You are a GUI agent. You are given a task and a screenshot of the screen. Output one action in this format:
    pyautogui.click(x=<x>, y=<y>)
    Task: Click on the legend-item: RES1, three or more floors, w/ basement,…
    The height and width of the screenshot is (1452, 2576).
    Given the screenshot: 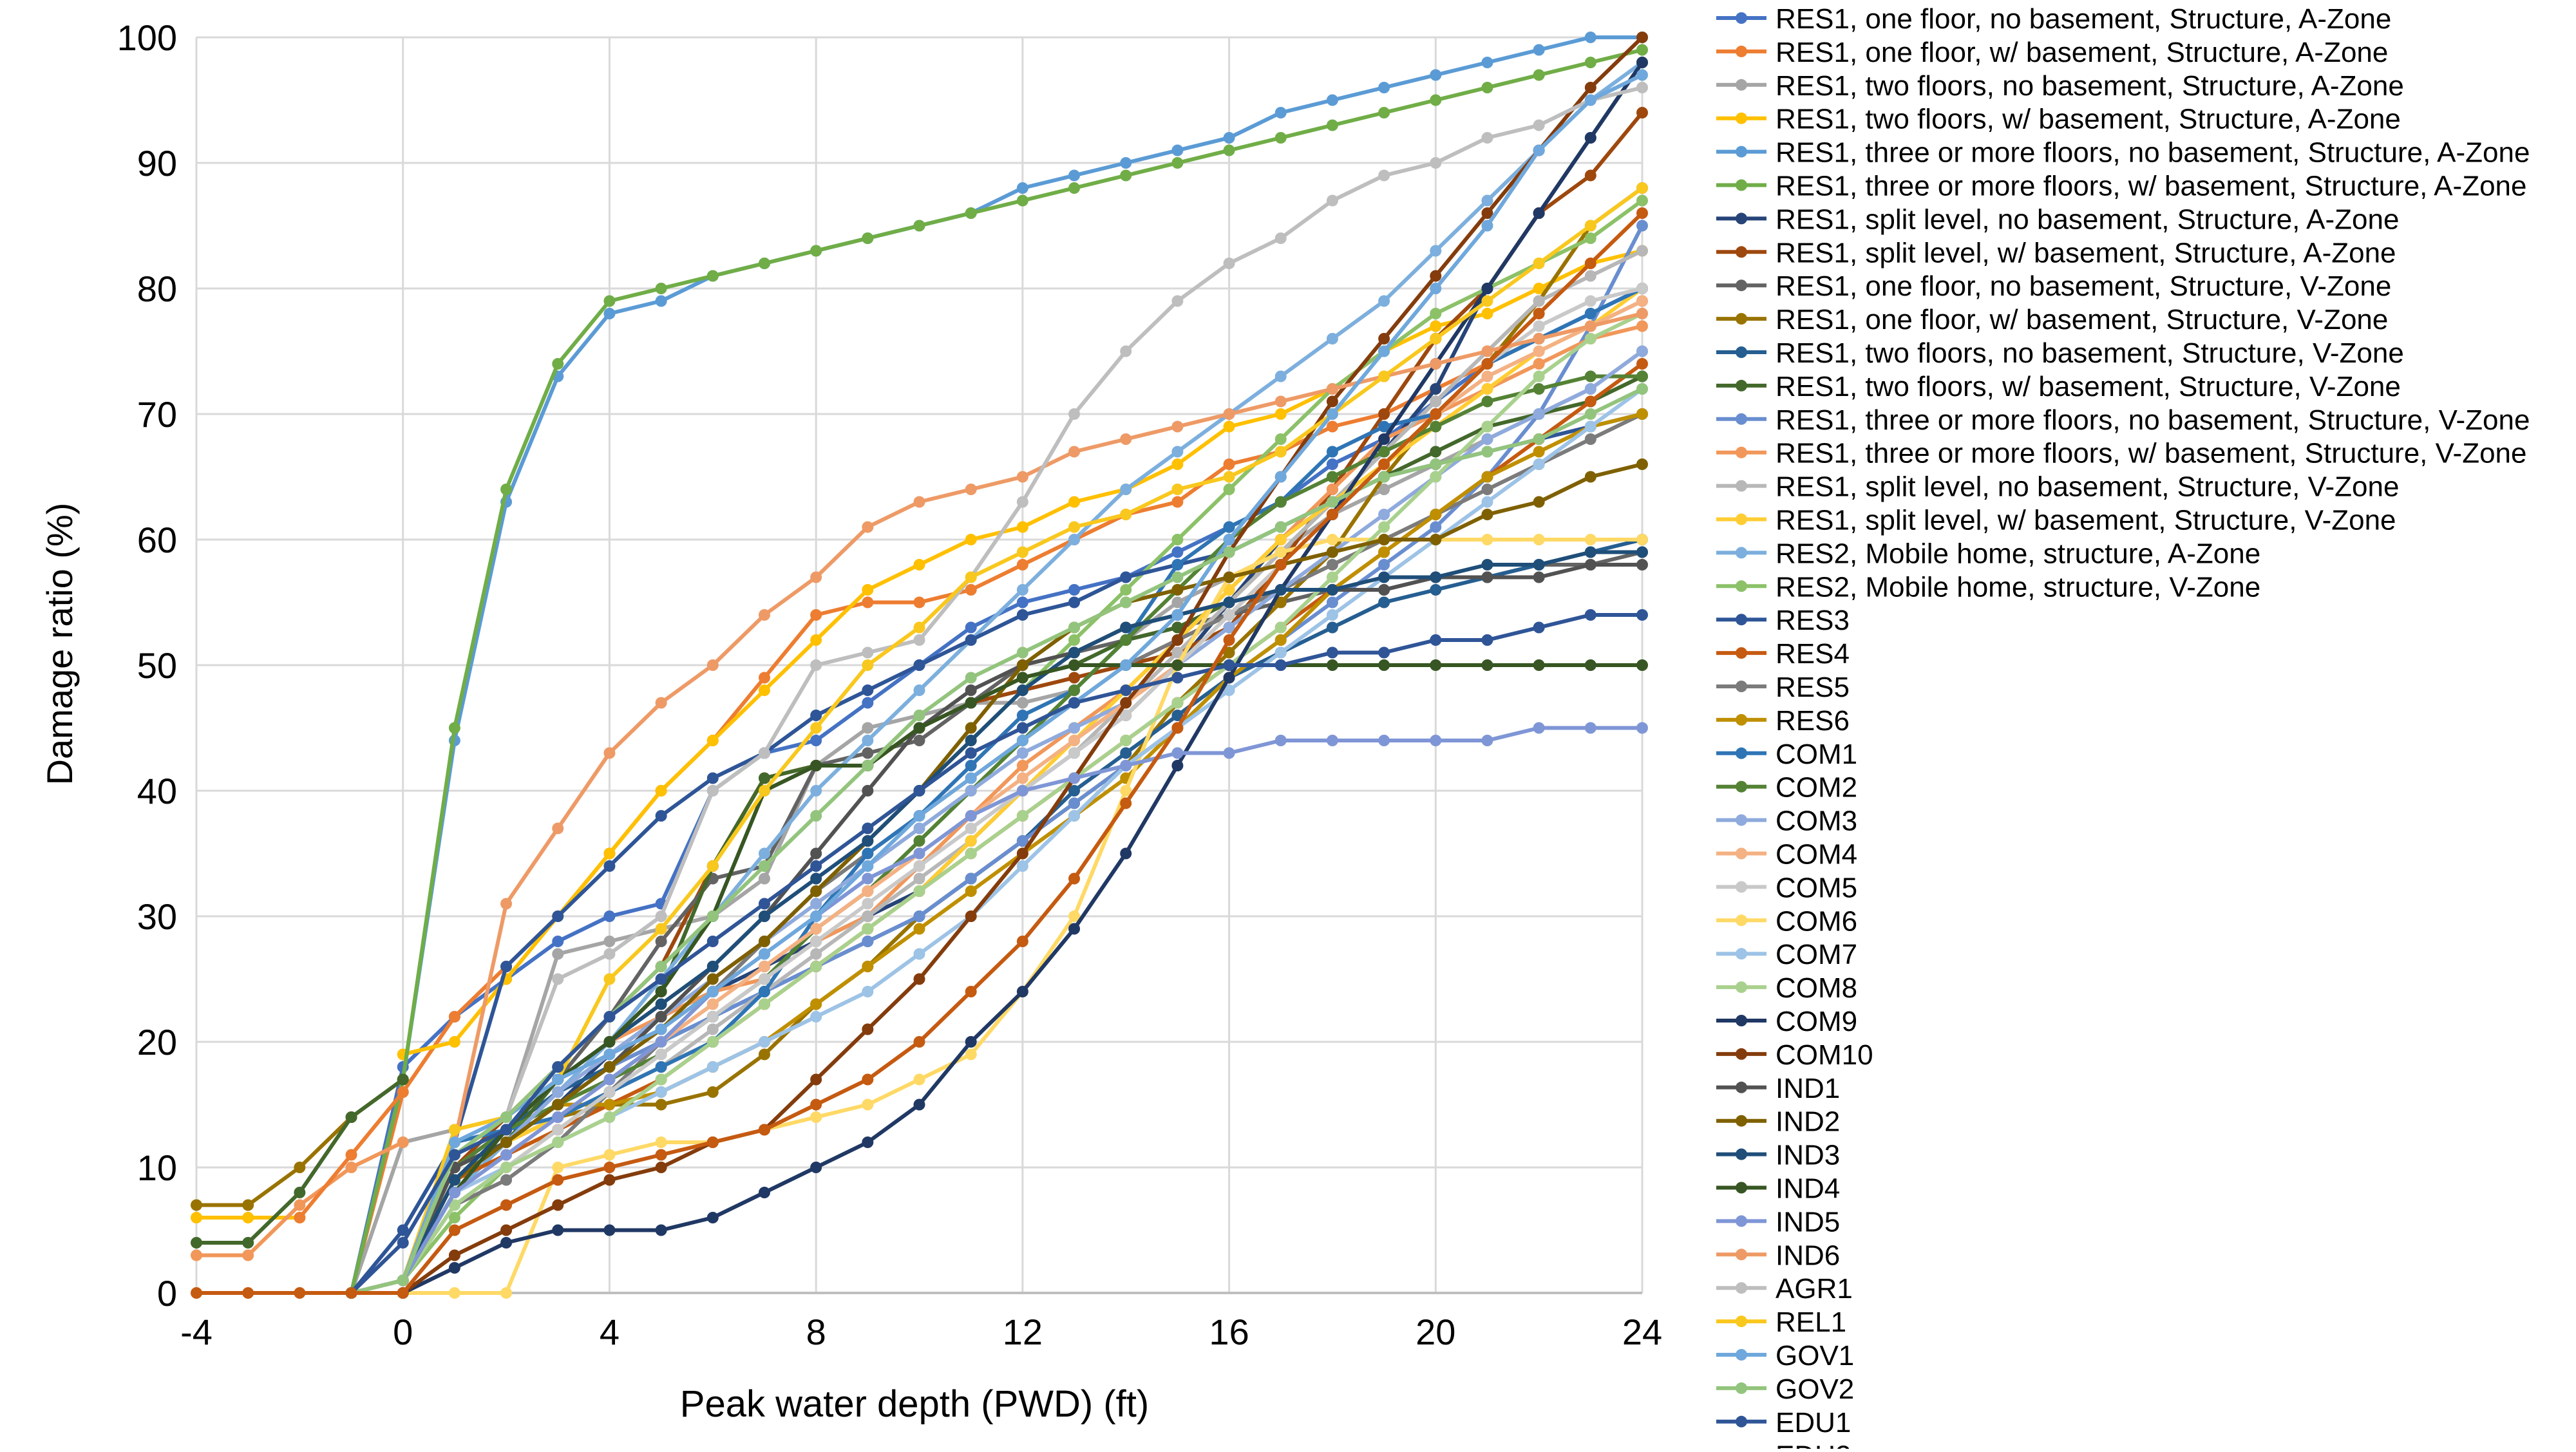 What is the action you would take?
    pyautogui.click(x=2121, y=453)
    